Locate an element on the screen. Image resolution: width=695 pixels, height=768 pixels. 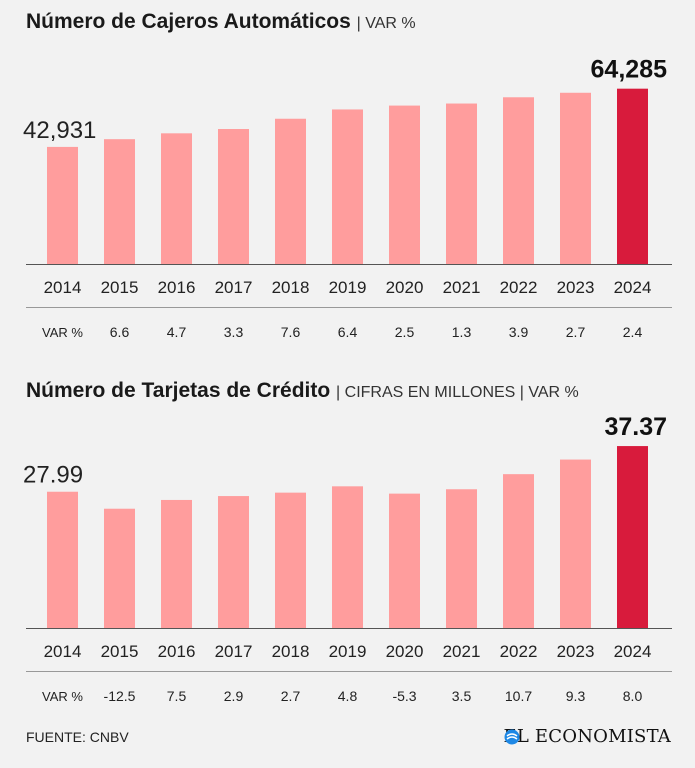
var-value-2019: 6.4 is located at coordinates (348, 332).